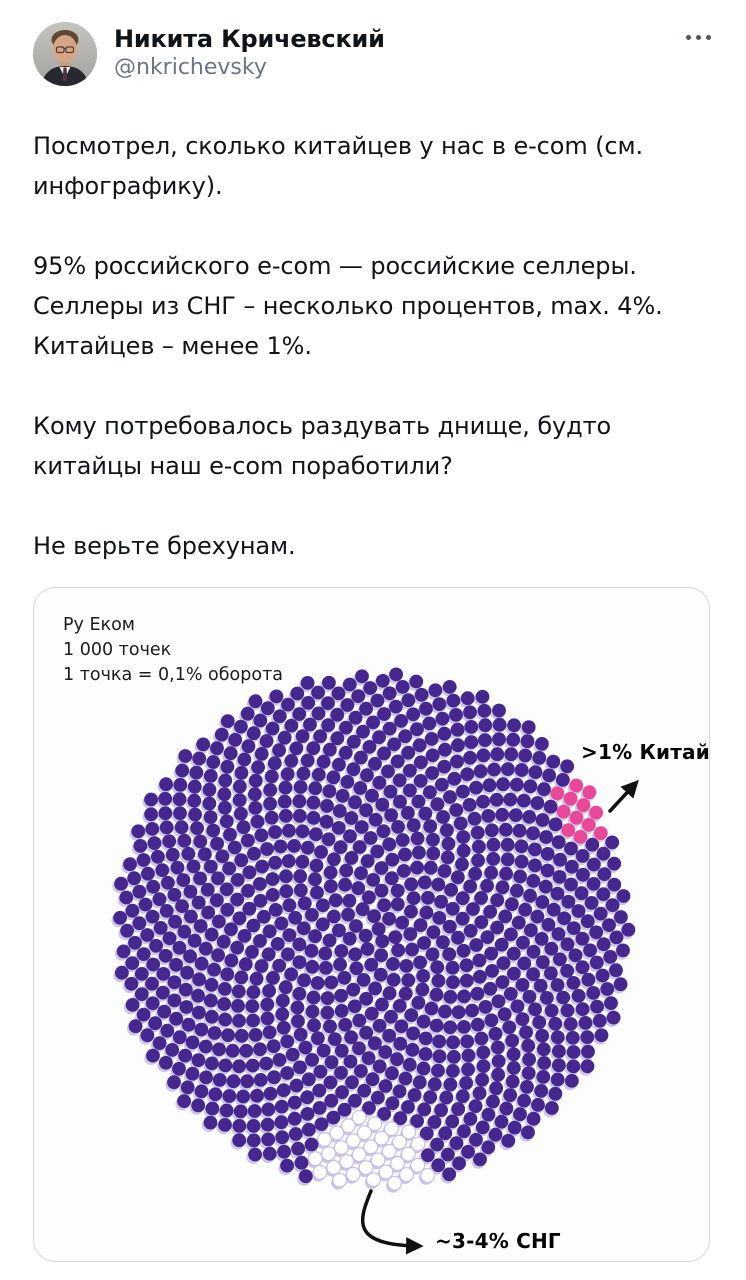  What do you see at coordinates (645, 752) in the screenshot?
I see `china-annotation: >1% Китай` at bounding box center [645, 752].